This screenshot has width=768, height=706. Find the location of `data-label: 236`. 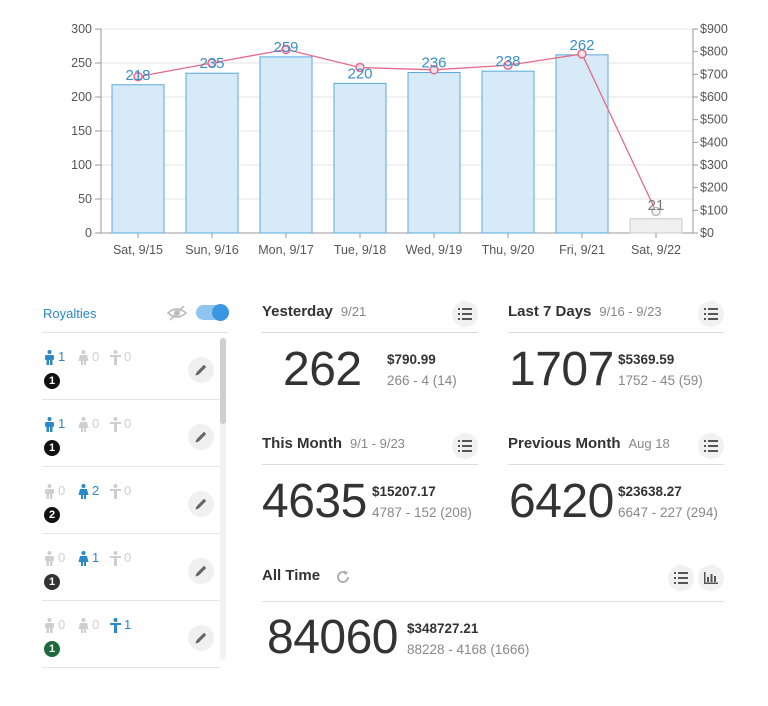

data-label: 236 is located at coordinates (433, 63).